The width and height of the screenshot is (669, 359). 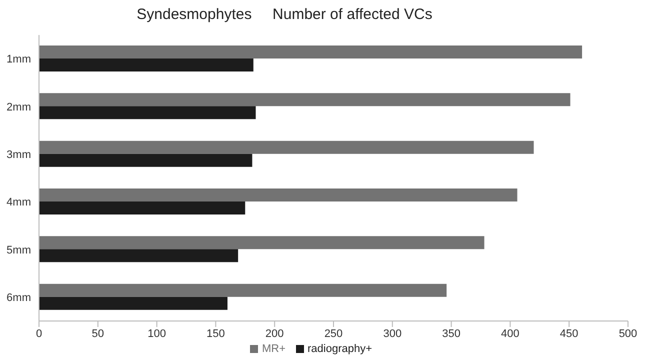 I want to click on x-tick-label: 300, so click(x=392, y=334).